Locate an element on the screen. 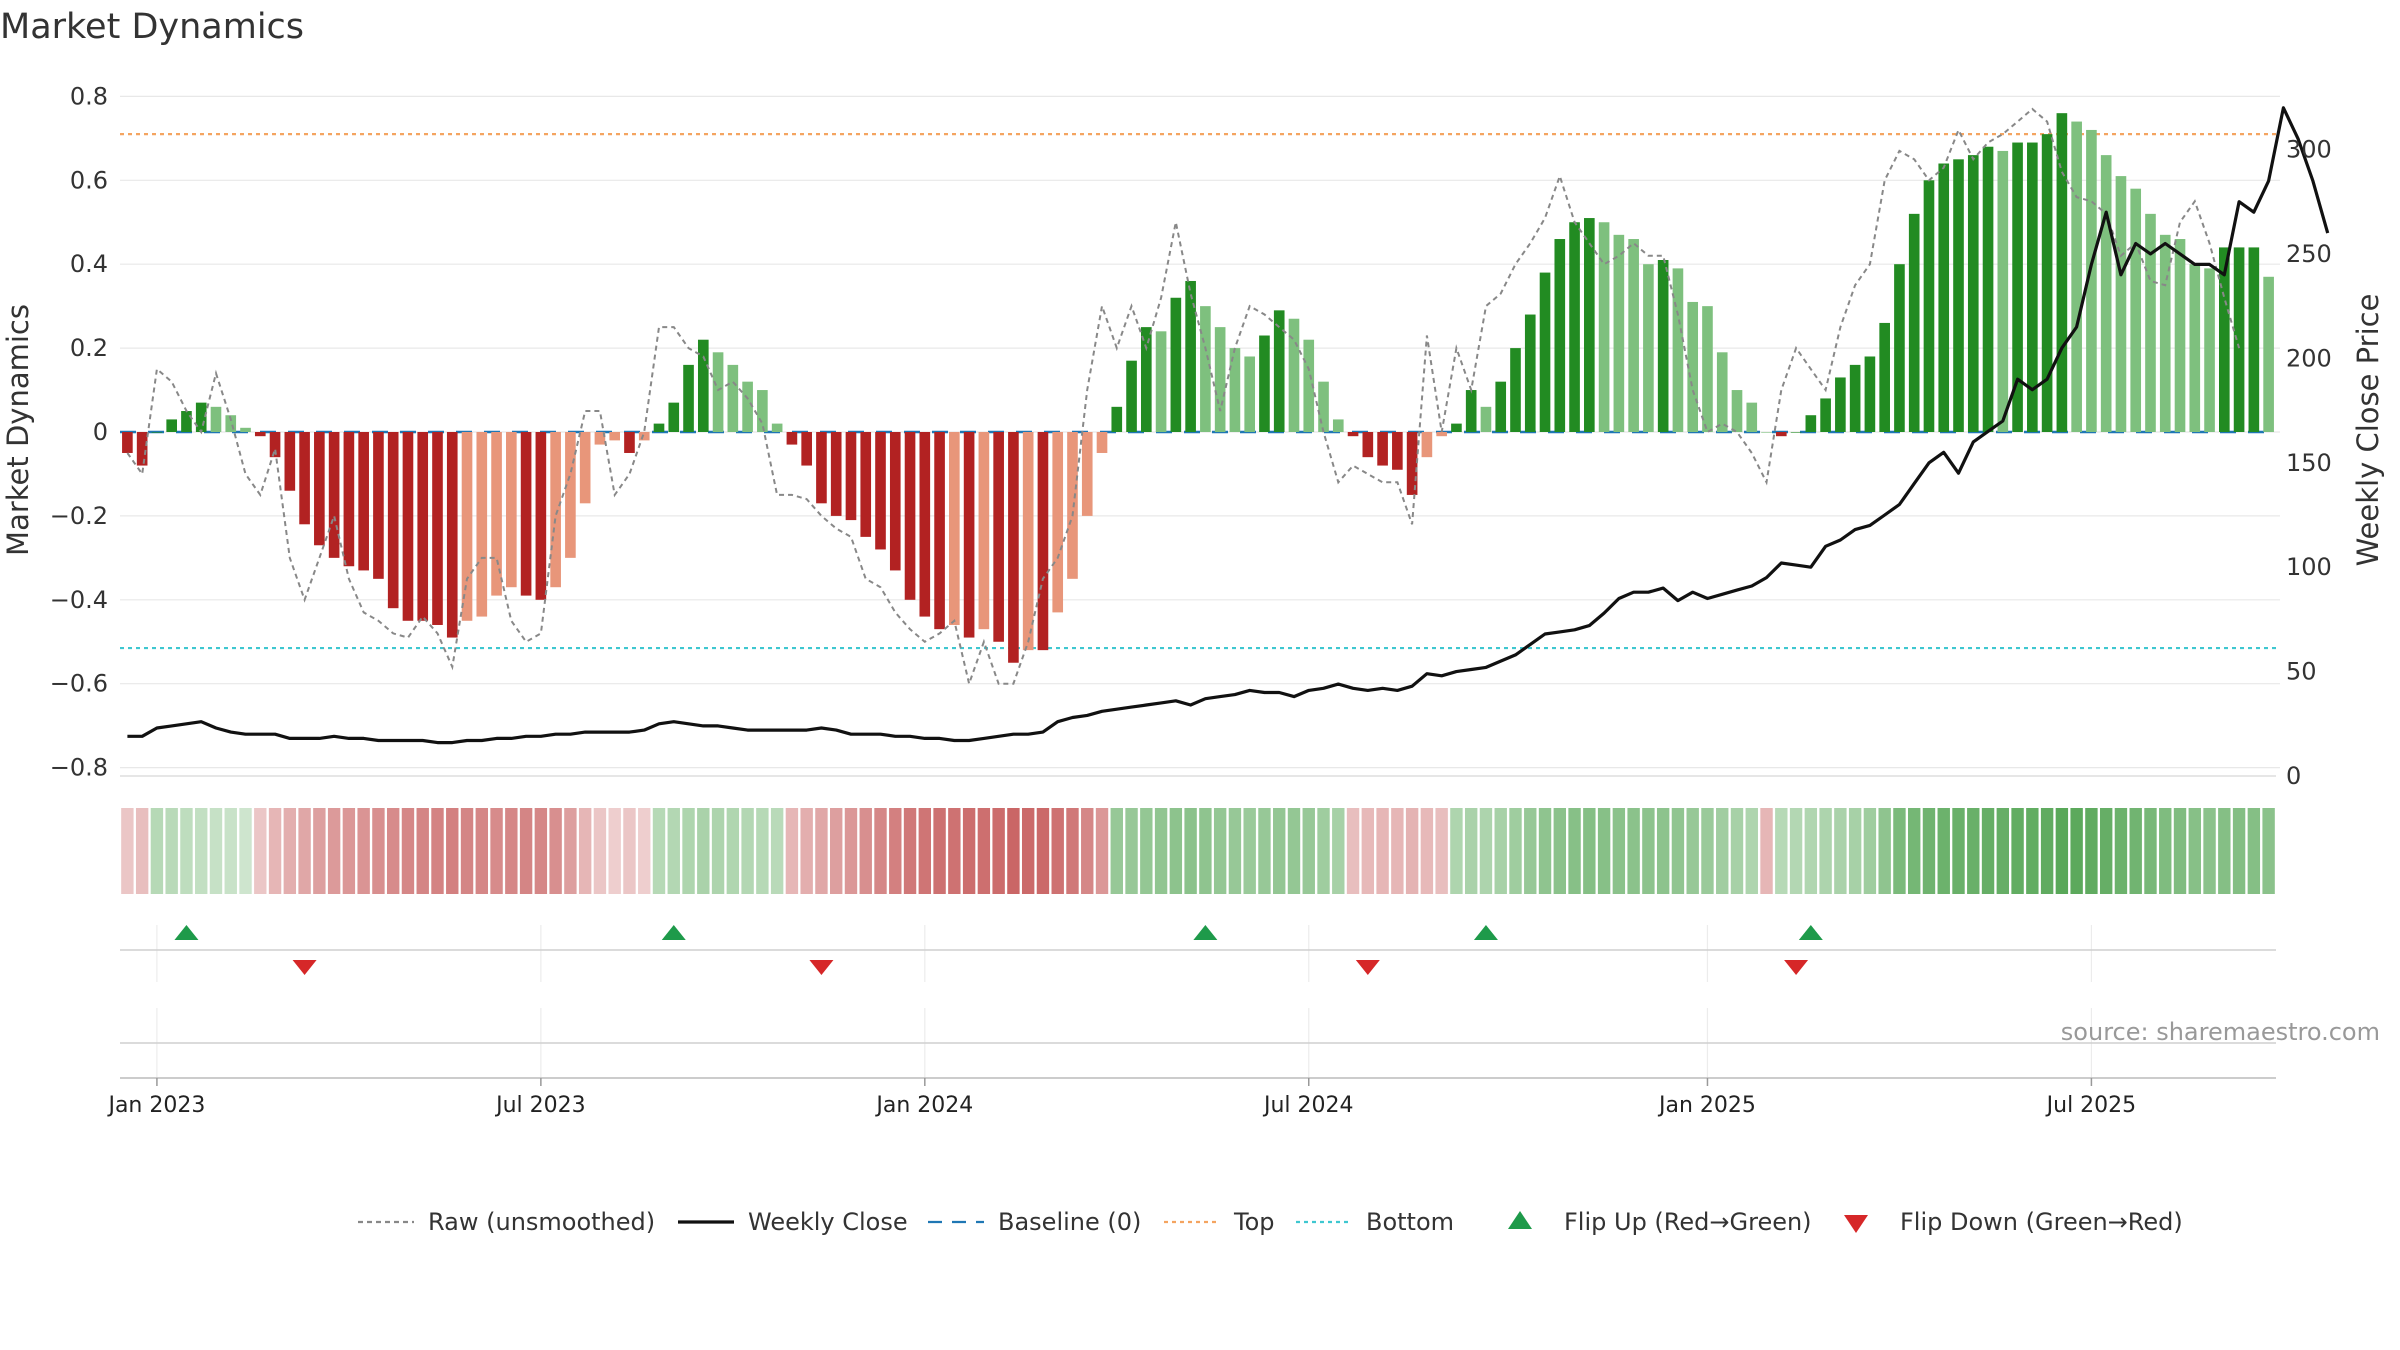  y-tick-label: 0.4 is located at coordinates (89, 264).